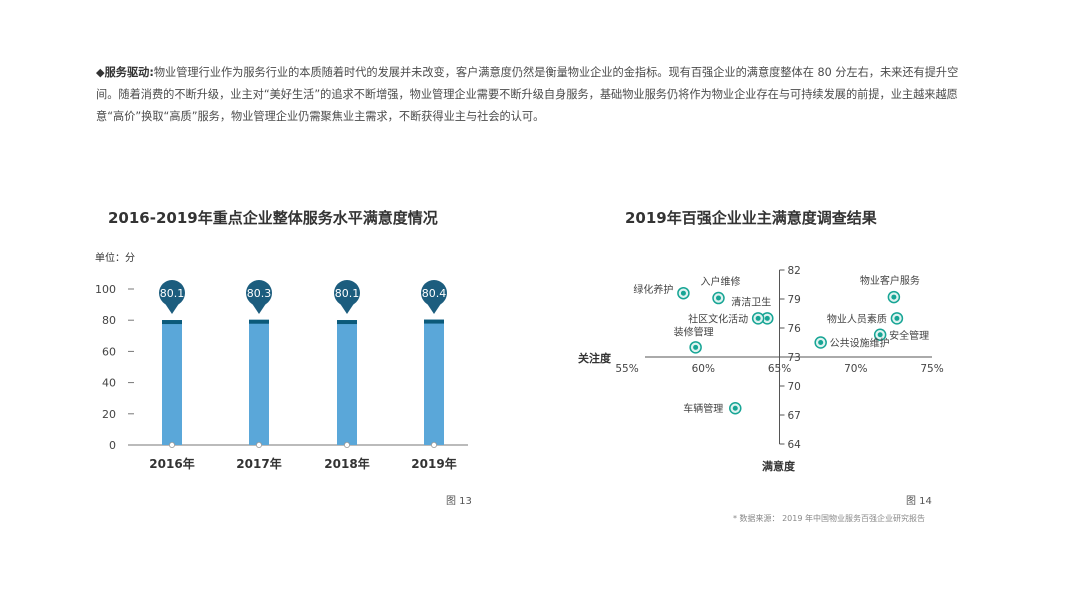 Image resolution: width=1080 pixels, height=589 pixels. Describe the element at coordinates (109, 351) in the screenshot. I see `y-tick-label: 60` at that location.